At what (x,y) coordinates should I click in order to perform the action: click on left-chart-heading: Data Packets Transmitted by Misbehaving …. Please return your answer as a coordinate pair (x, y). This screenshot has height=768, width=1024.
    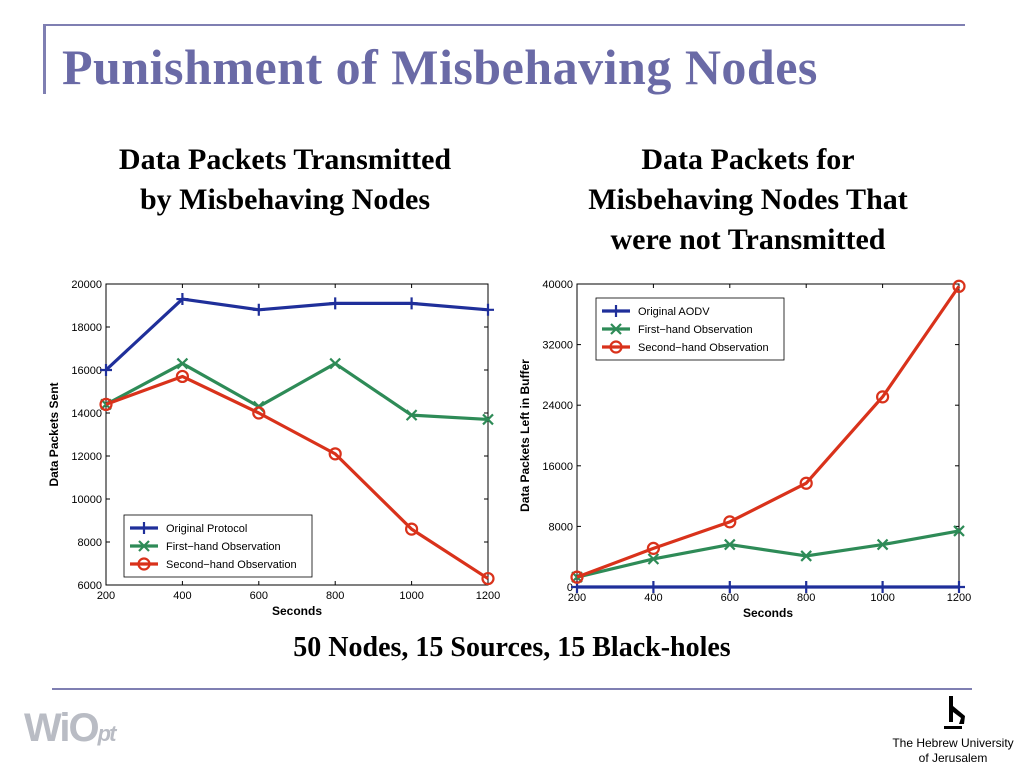
    Looking at the image, I should click on (285, 180).